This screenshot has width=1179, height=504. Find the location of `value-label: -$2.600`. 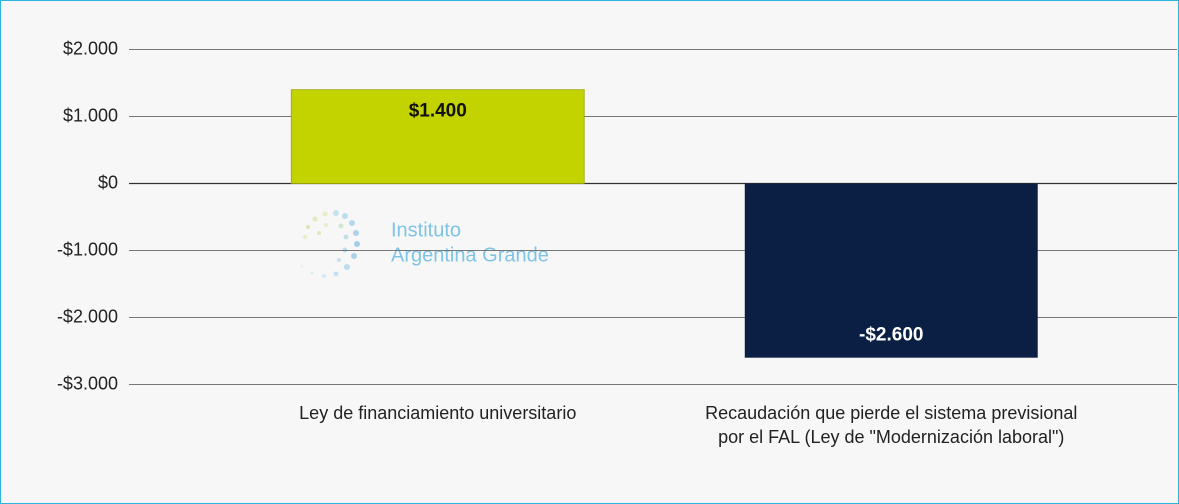

value-label: -$2.600 is located at coordinates (891, 335).